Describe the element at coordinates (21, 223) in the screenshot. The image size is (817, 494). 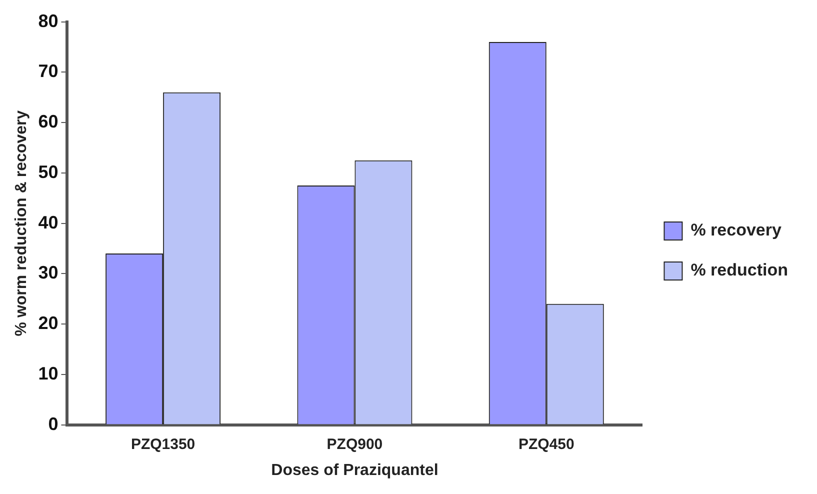
I see `y-axis-title: % worm reduction & recovery` at that location.